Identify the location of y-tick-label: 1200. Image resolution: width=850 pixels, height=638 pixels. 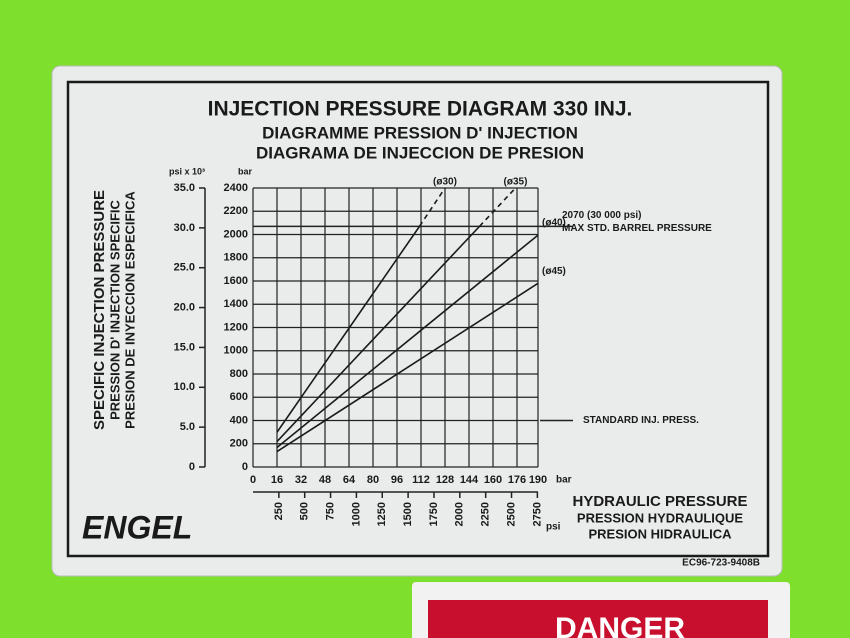
(236, 327).